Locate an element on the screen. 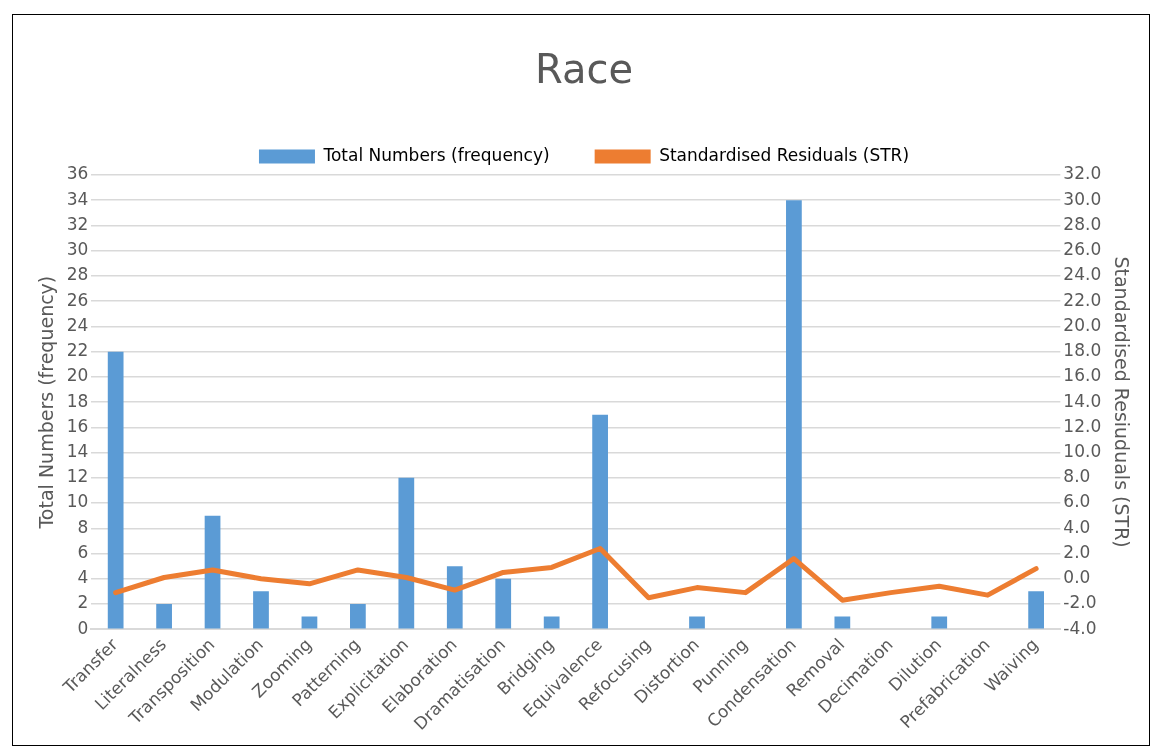  y2-tick-label: 22.0 is located at coordinates (1082, 299).